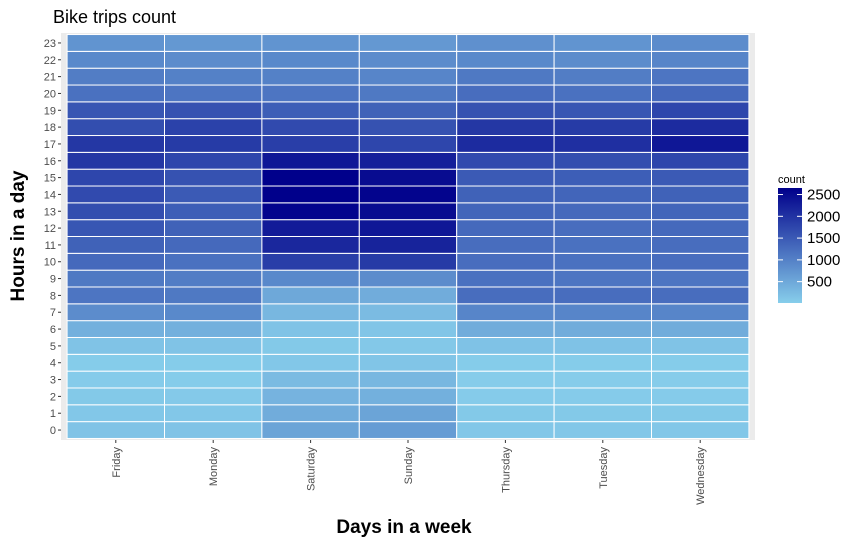 The height and width of the screenshot is (544, 858). I want to click on x-tick-label-friday: Friday, so click(117, 462).